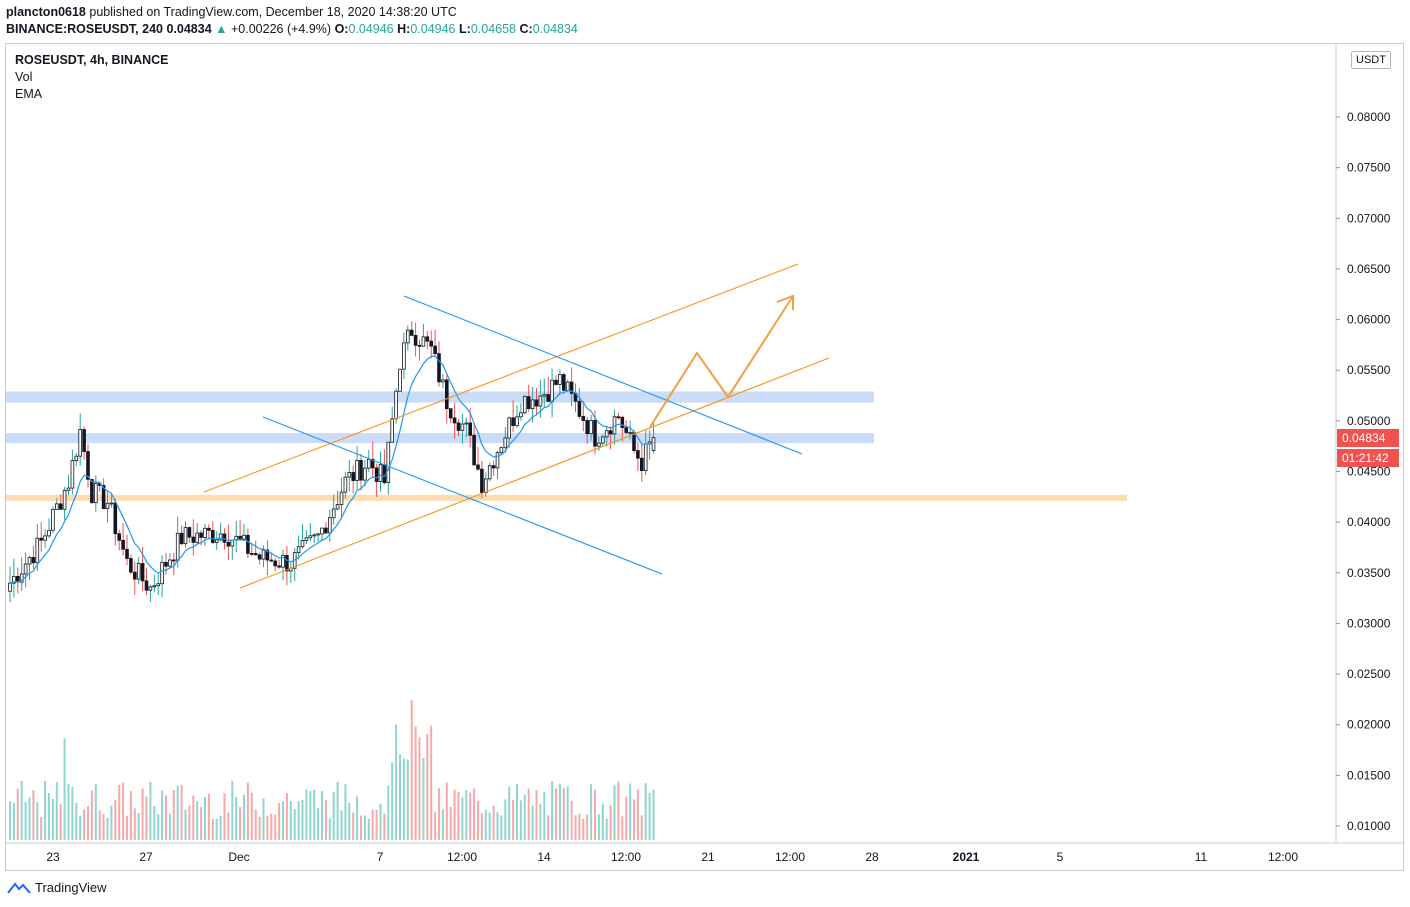 The width and height of the screenshot is (1410, 907). What do you see at coordinates (1369, 573) in the screenshot?
I see `price-tick-label: 0.03500` at bounding box center [1369, 573].